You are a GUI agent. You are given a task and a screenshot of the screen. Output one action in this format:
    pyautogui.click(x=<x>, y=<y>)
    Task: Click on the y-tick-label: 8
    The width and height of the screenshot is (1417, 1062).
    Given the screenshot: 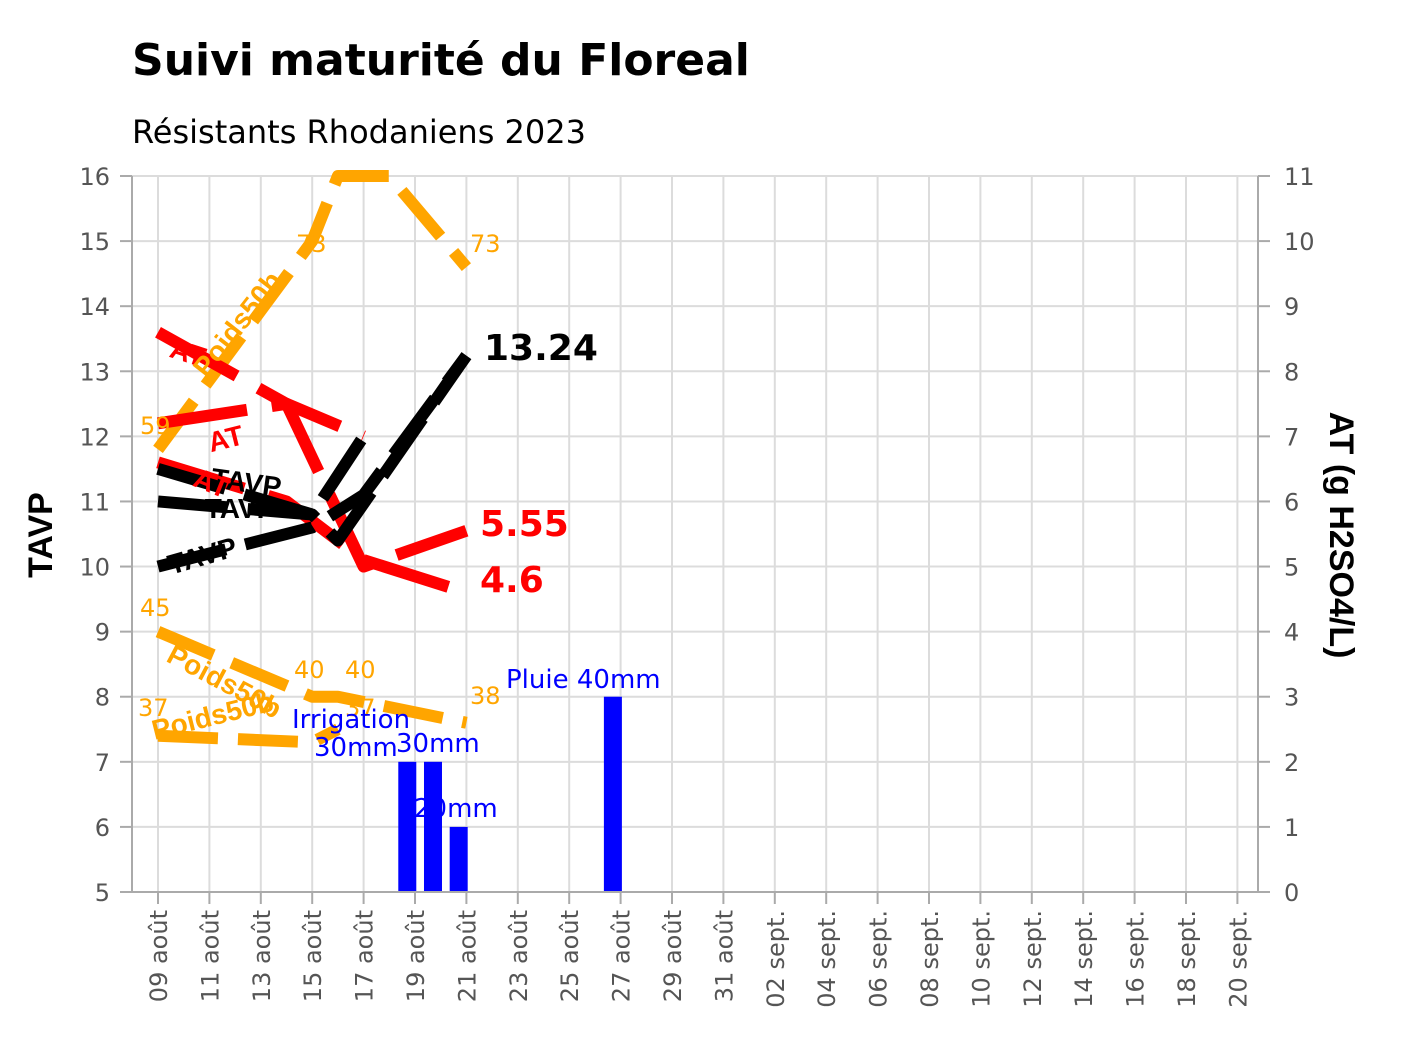 What is the action you would take?
    pyautogui.click(x=102, y=698)
    